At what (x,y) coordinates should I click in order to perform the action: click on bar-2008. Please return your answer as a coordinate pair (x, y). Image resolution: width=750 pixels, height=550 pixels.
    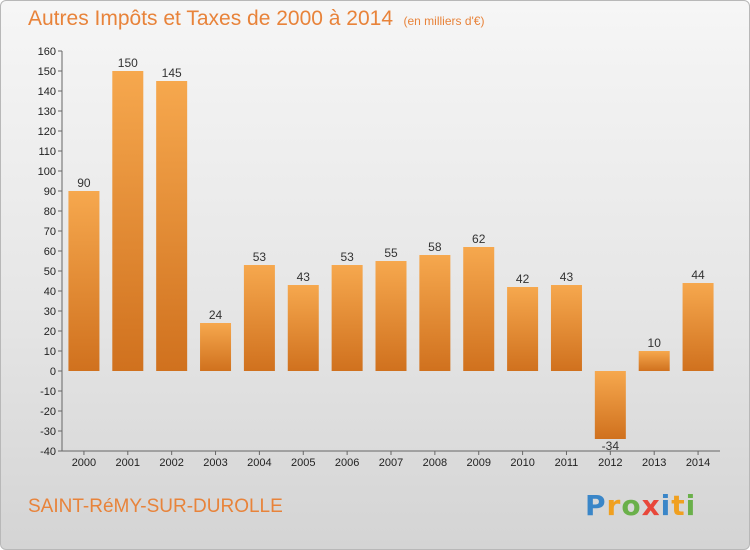
    Looking at the image, I should click on (435, 313).